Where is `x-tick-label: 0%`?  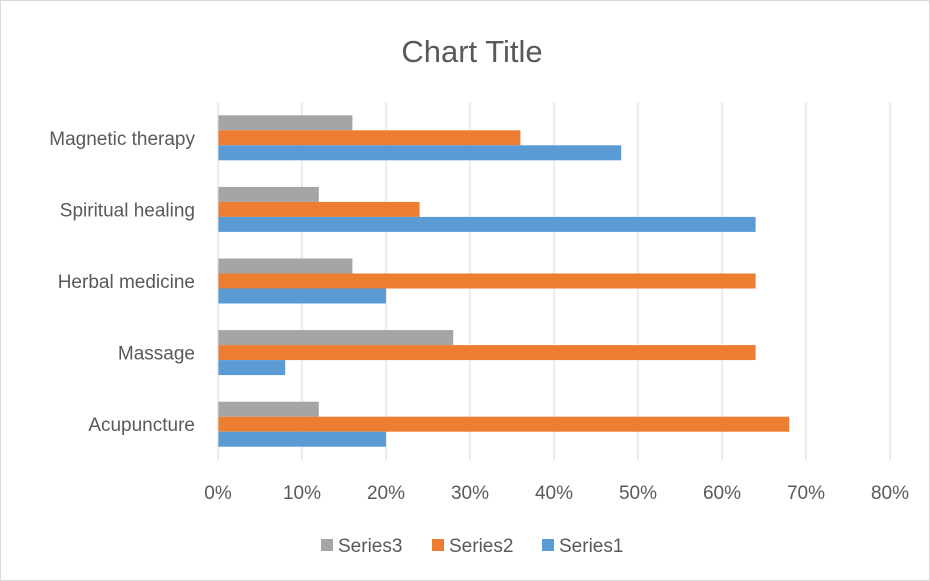
x-tick-label: 0% is located at coordinates (218, 493).